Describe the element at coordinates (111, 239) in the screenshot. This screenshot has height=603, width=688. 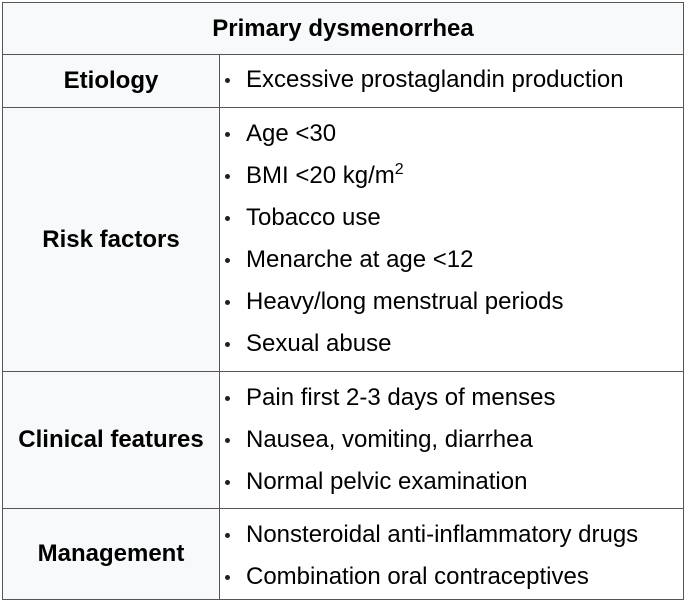
I see `row-label: Risk factors` at that location.